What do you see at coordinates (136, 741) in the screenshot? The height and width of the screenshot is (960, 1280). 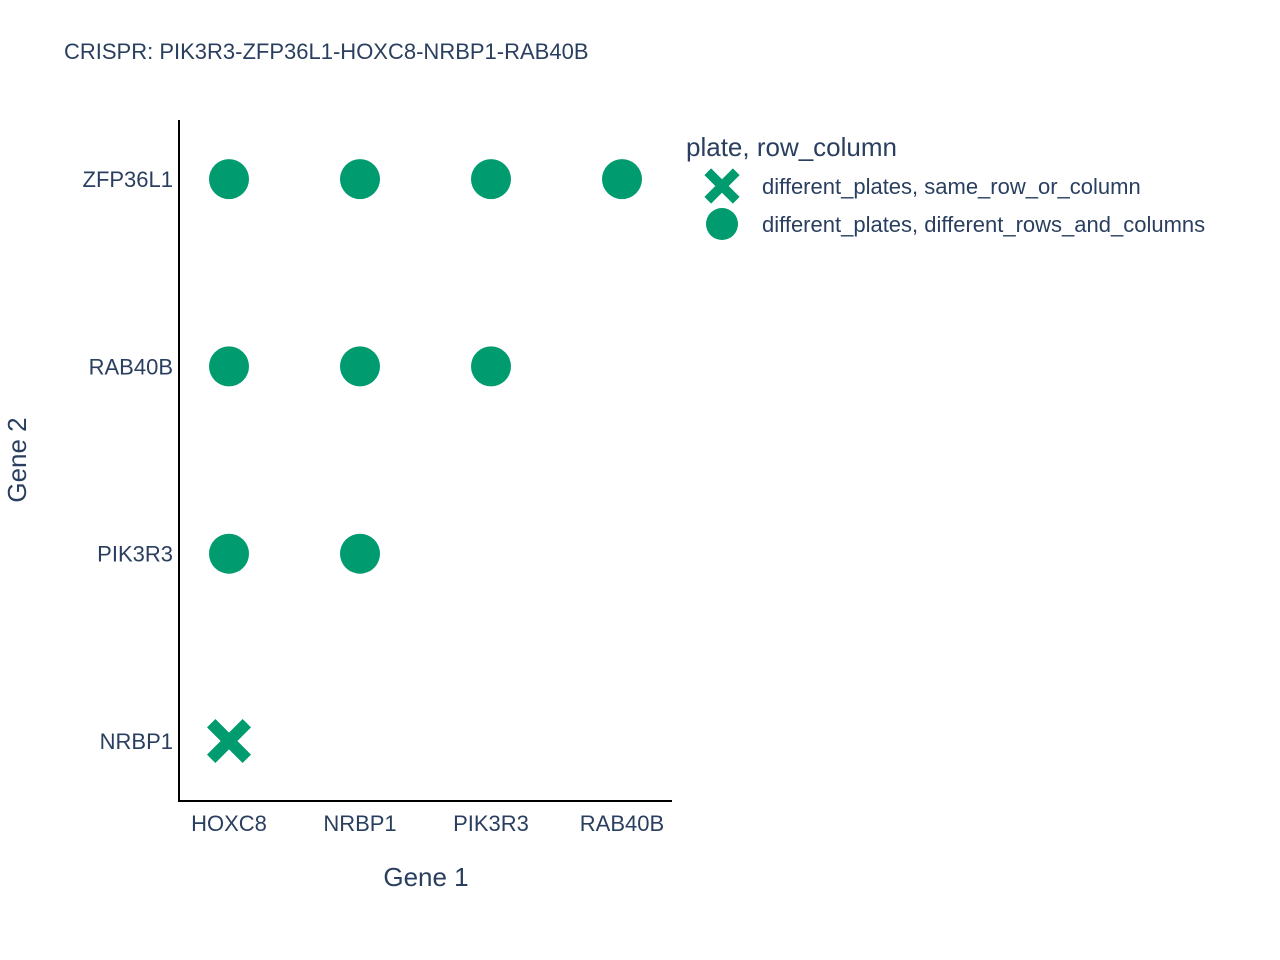 I see `y-tick-label: NRBP1` at bounding box center [136, 741].